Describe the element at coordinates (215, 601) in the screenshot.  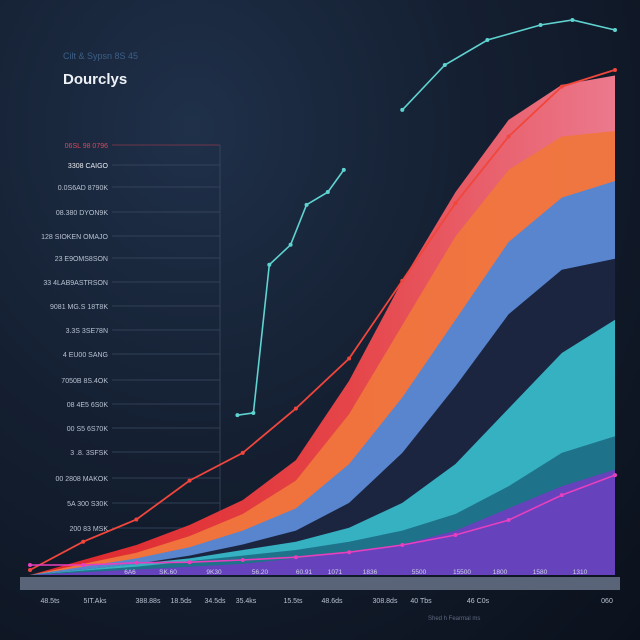
I see `x-tick-label: 34.5ds` at that location.